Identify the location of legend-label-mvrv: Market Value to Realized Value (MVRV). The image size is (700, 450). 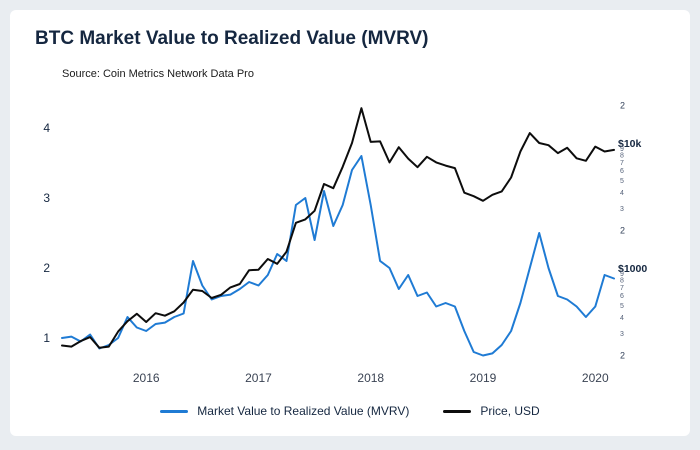
(303, 411).